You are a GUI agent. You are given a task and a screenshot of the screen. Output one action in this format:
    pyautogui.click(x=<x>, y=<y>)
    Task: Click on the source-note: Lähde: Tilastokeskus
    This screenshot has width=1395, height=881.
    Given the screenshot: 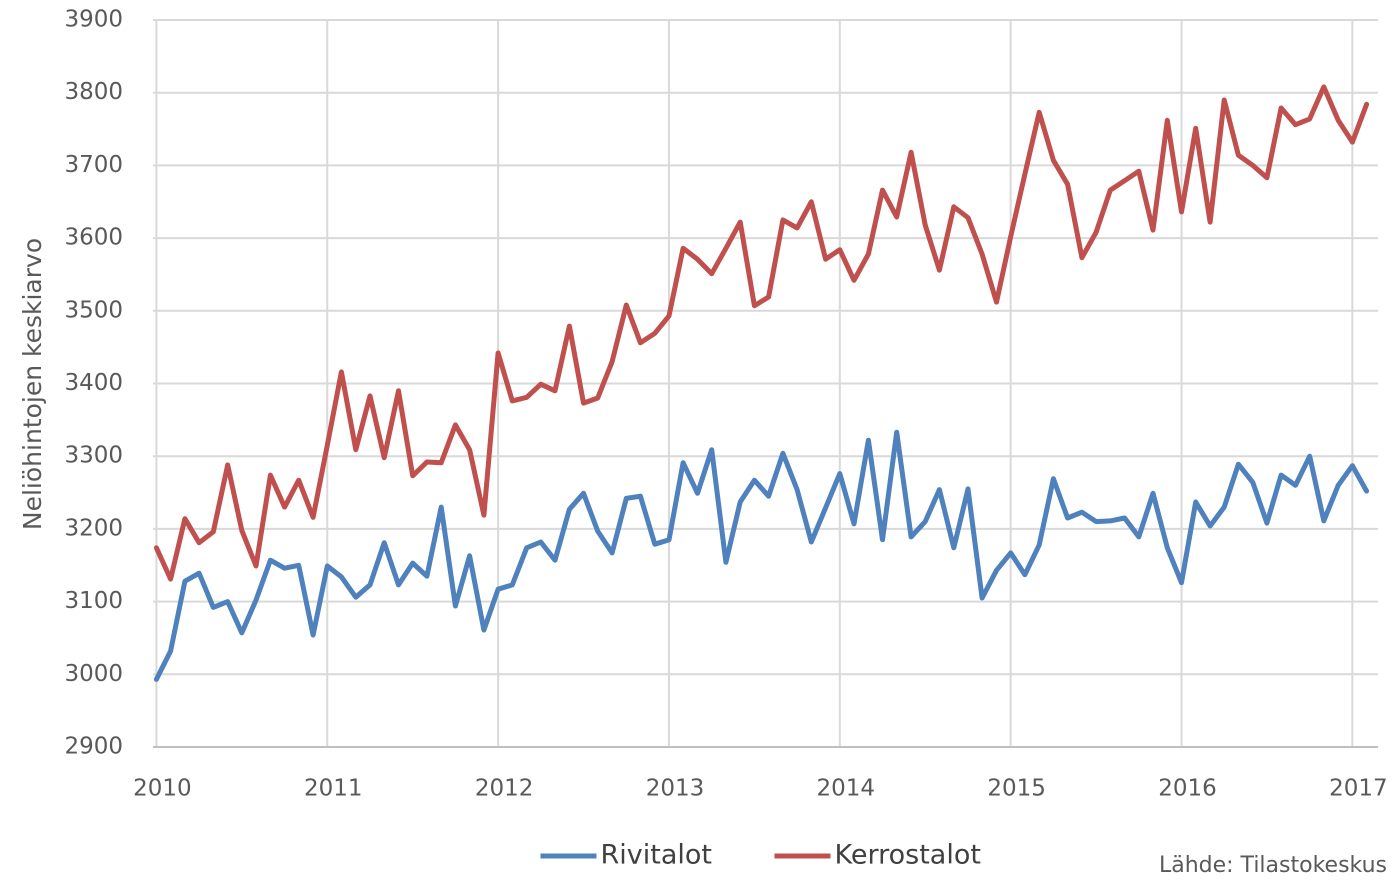 What is the action you would take?
    pyautogui.click(x=1273, y=865)
    